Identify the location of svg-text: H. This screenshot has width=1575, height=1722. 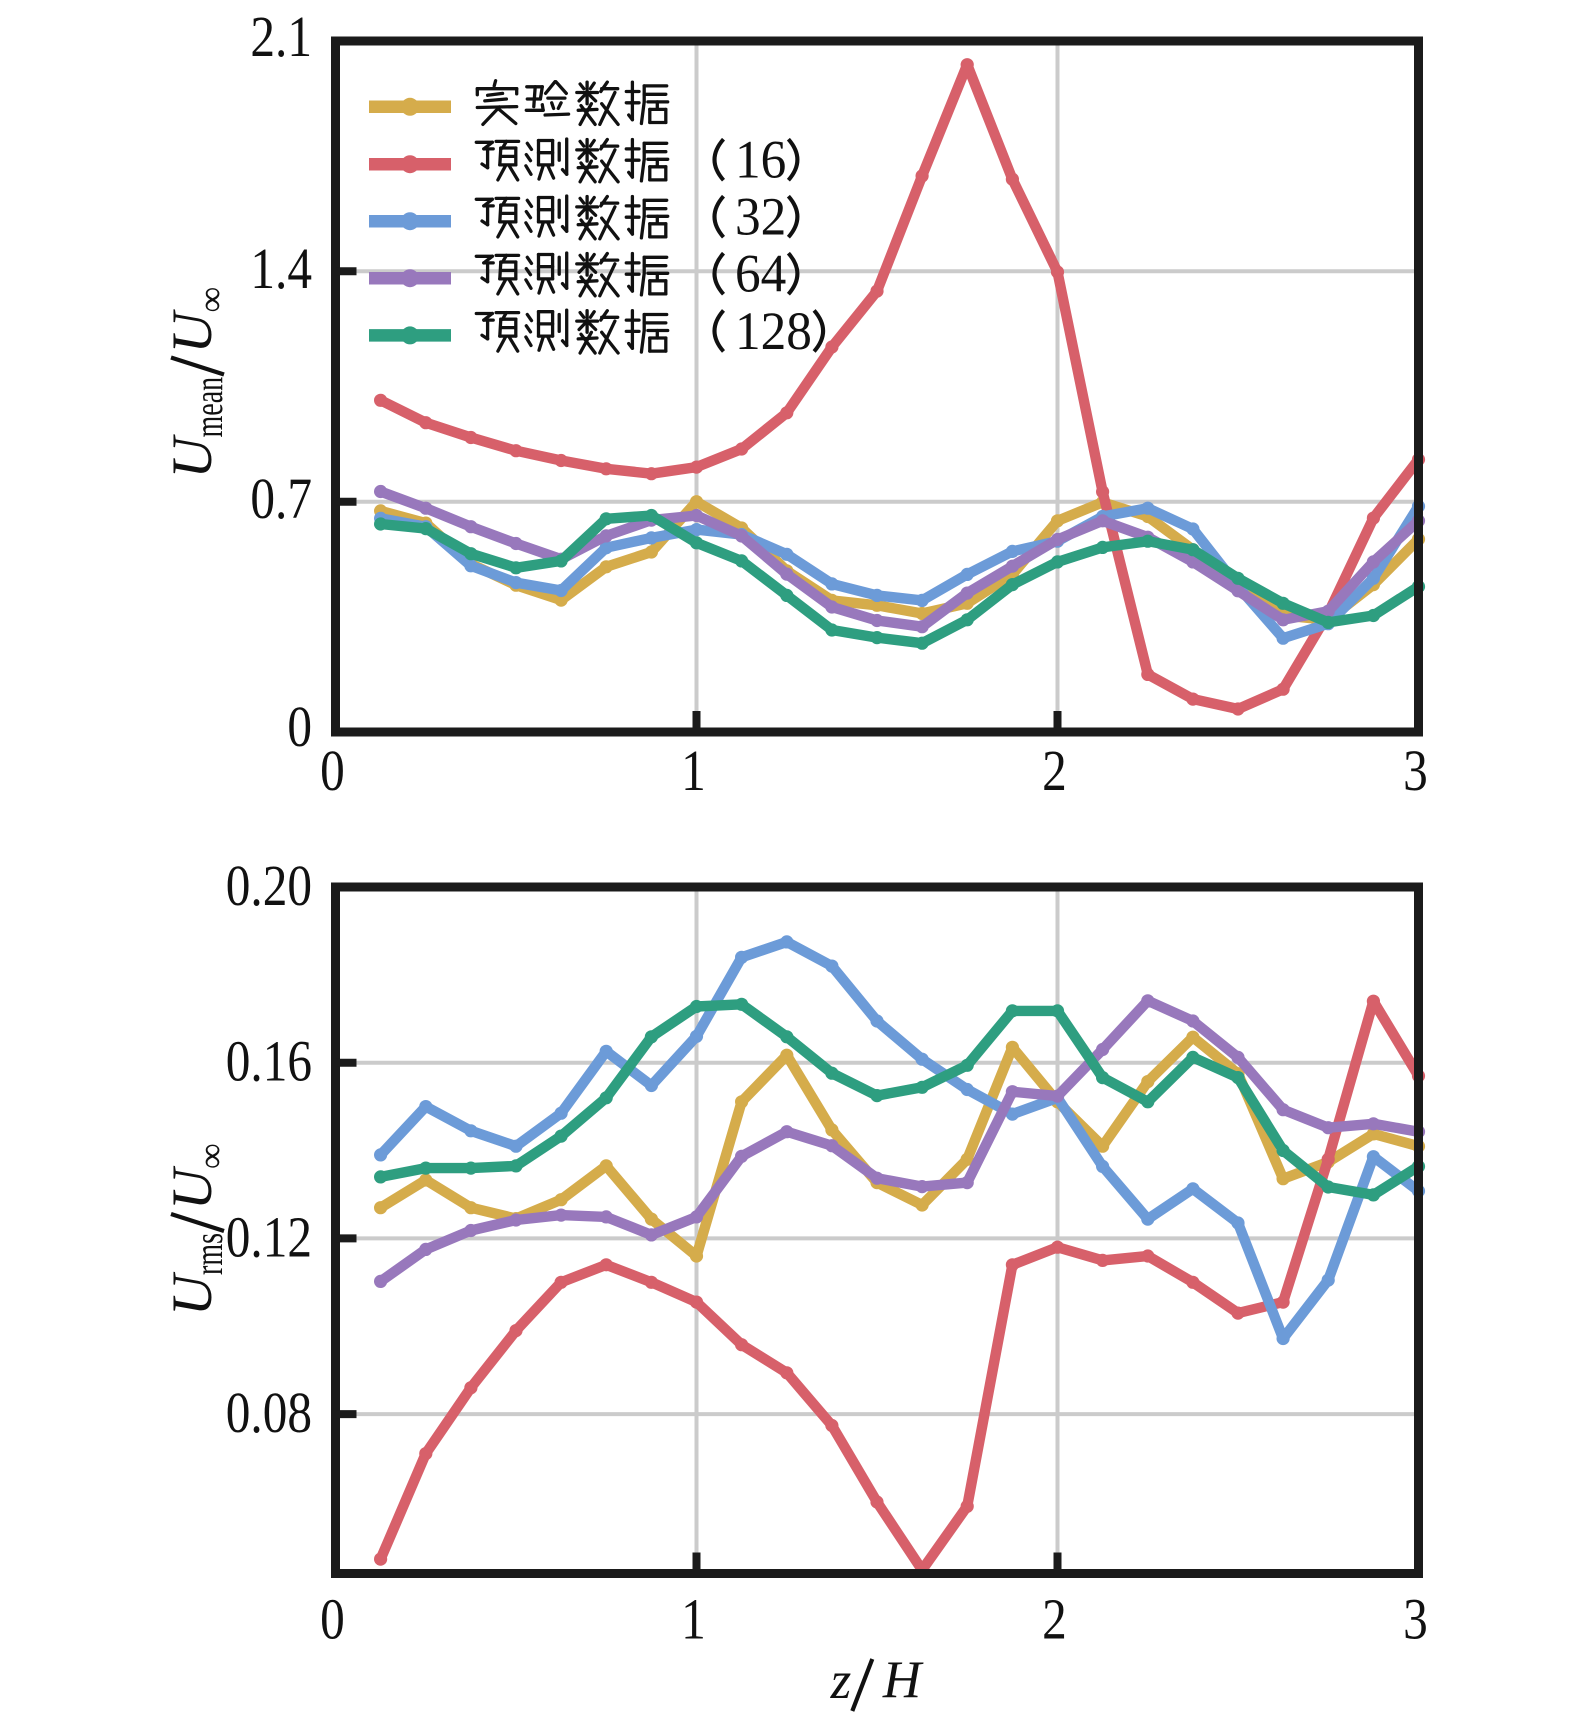
(903, 1680).